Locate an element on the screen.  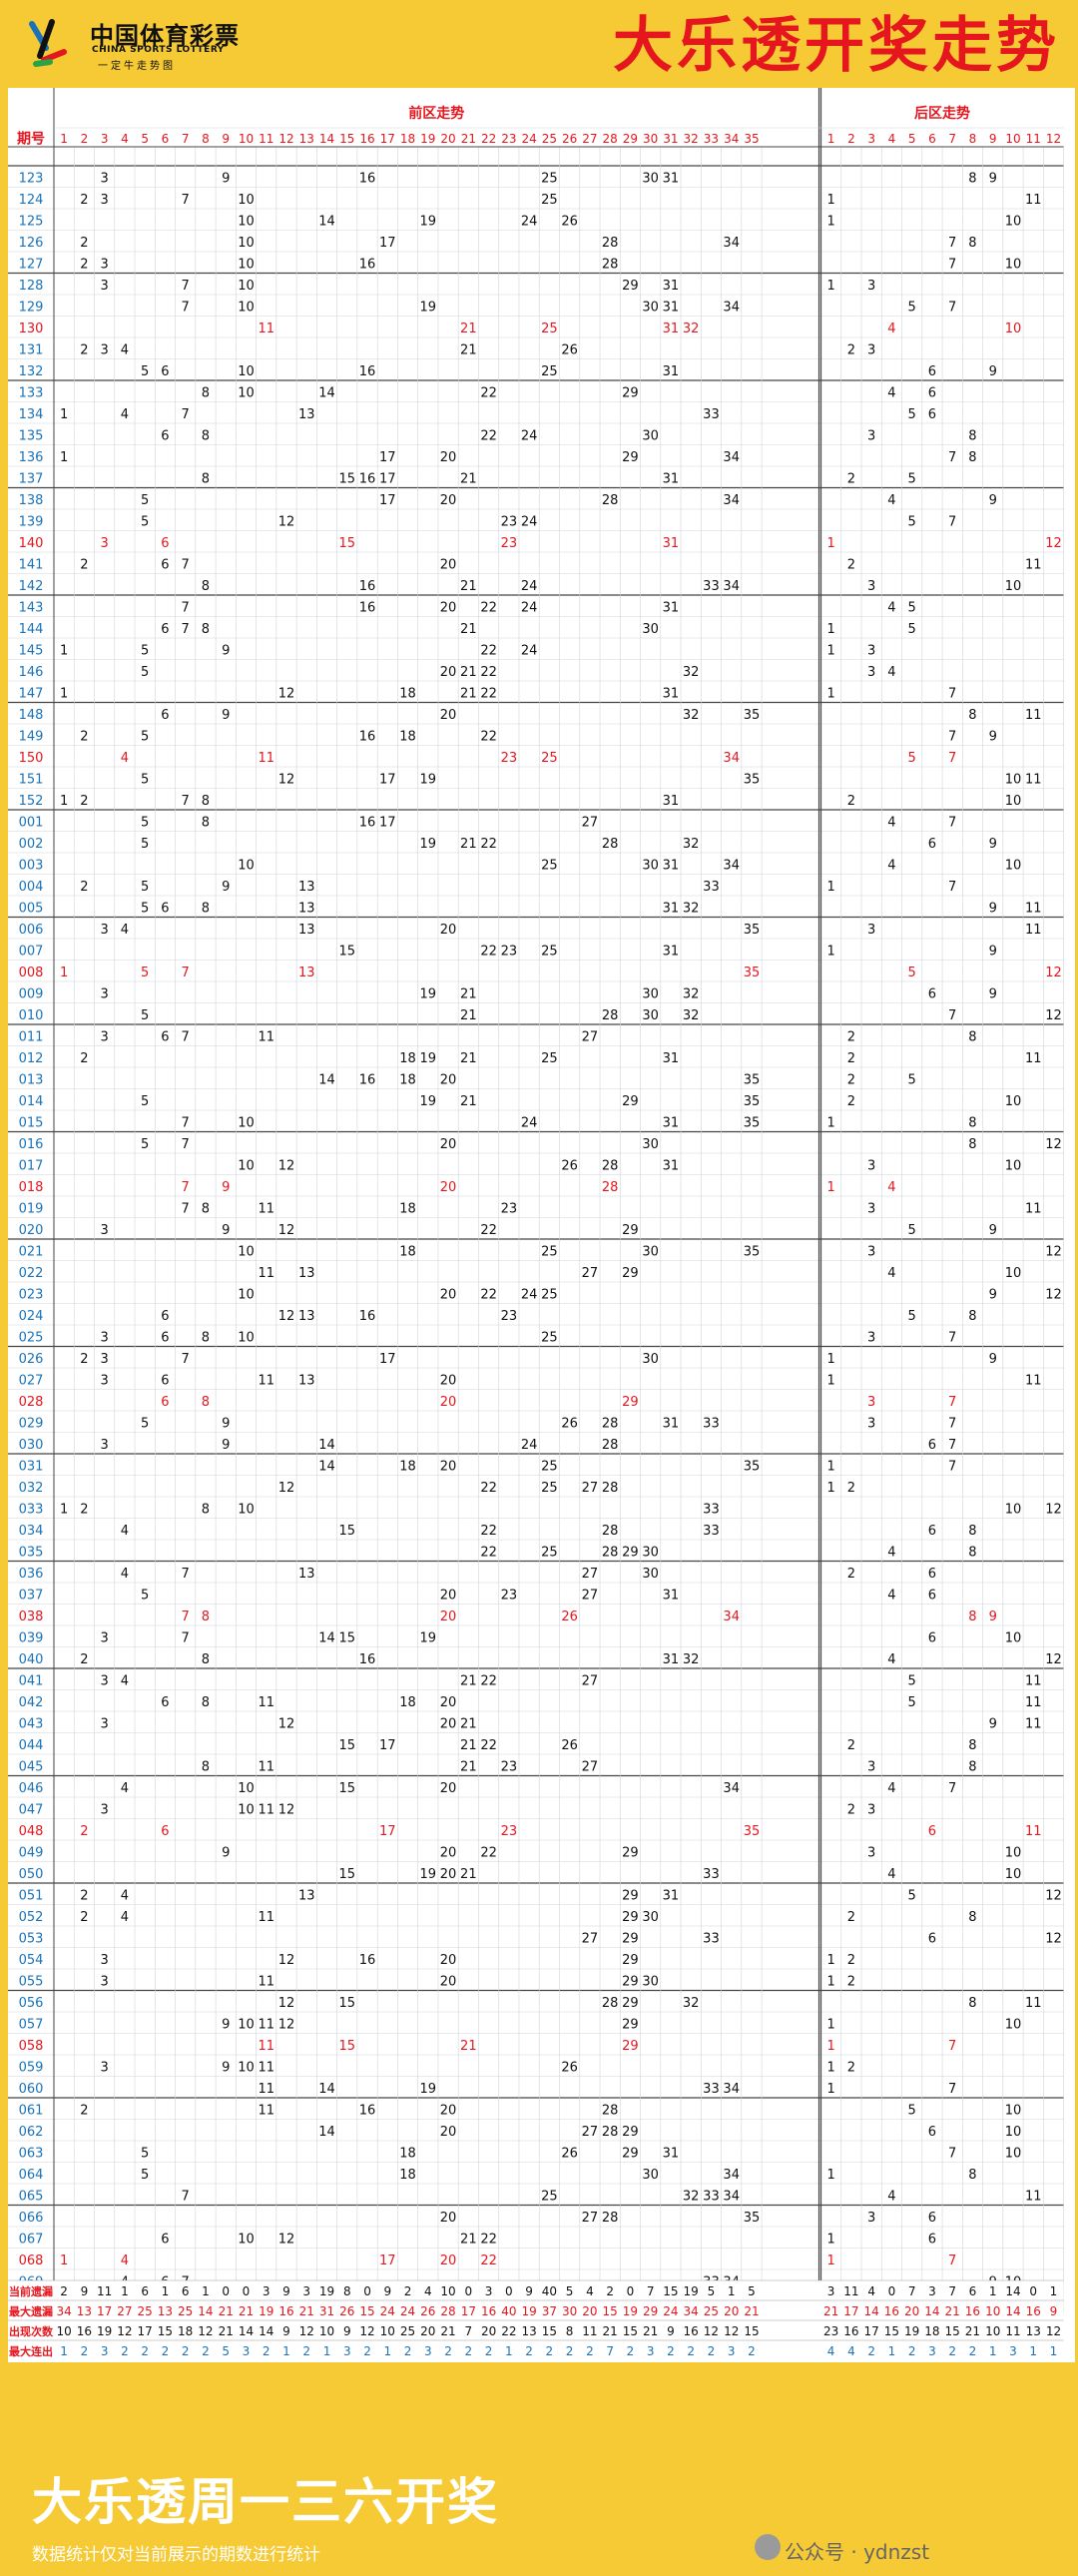
stats-back-value: 4 is located at coordinates (871, 2291).